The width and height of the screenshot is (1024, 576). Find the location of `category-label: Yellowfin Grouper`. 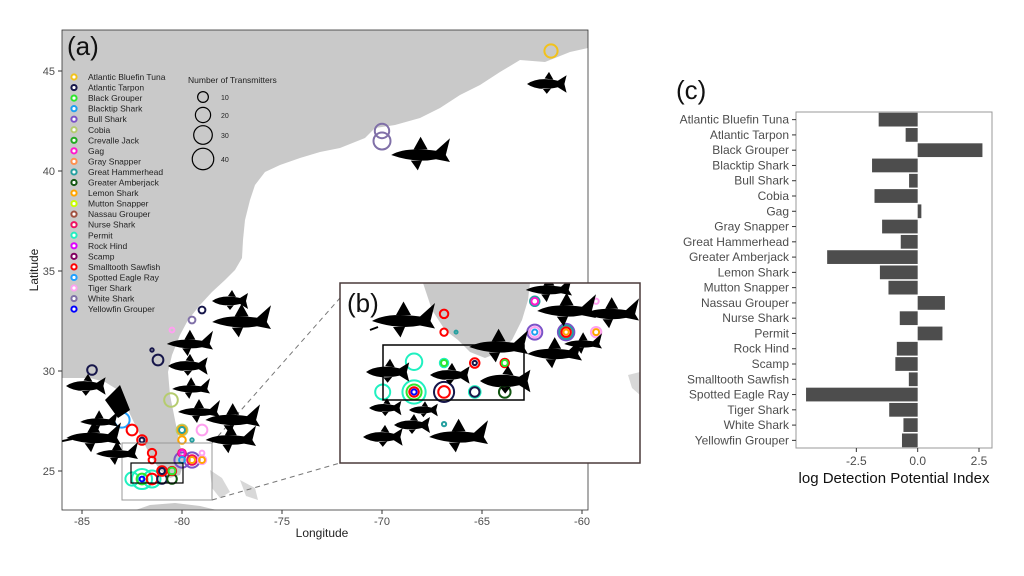

category-label: Yellowfin Grouper is located at coordinates (742, 440).